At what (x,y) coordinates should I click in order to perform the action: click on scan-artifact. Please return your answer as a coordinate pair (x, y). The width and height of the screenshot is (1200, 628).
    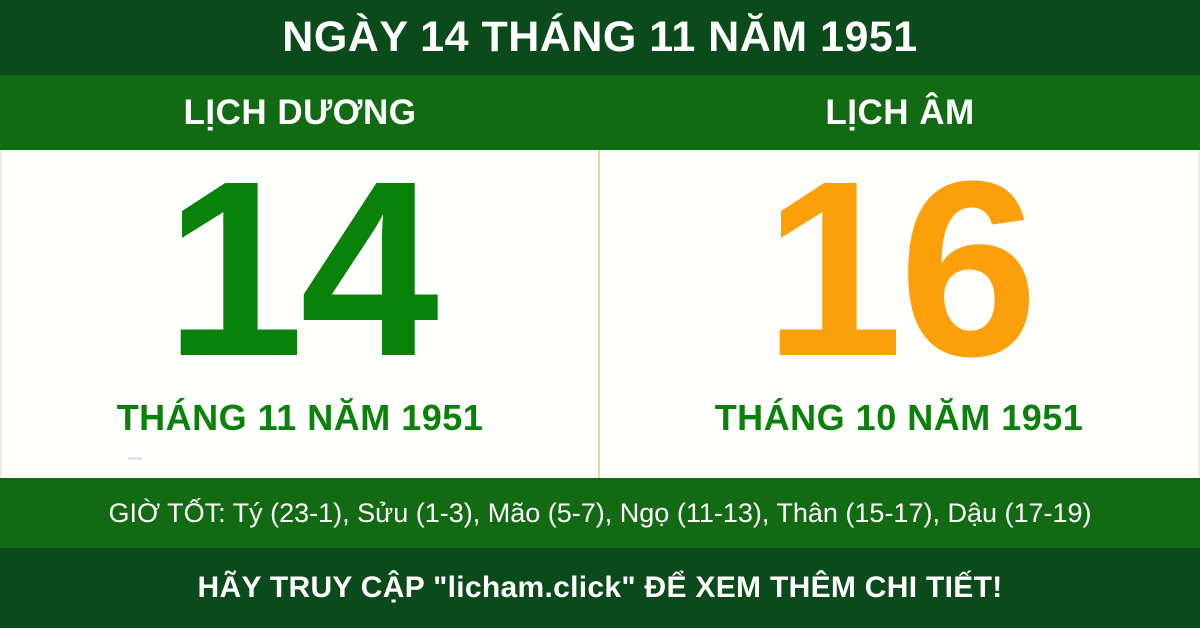
    Looking at the image, I should click on (135, 458).